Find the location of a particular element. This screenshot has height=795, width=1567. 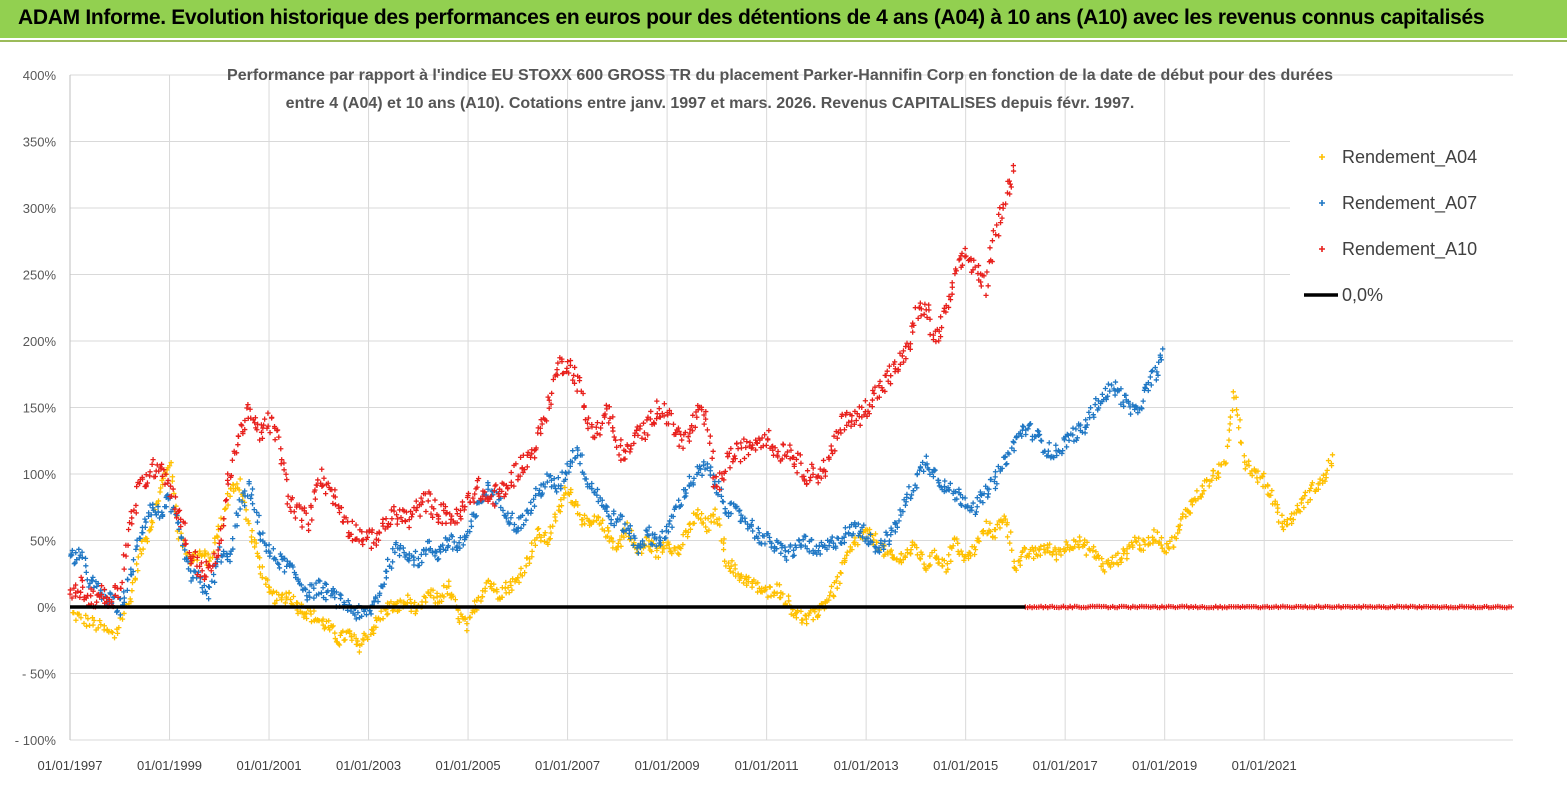

x-tick-label: 01/01/2007 is located at coordinates (567, 765).